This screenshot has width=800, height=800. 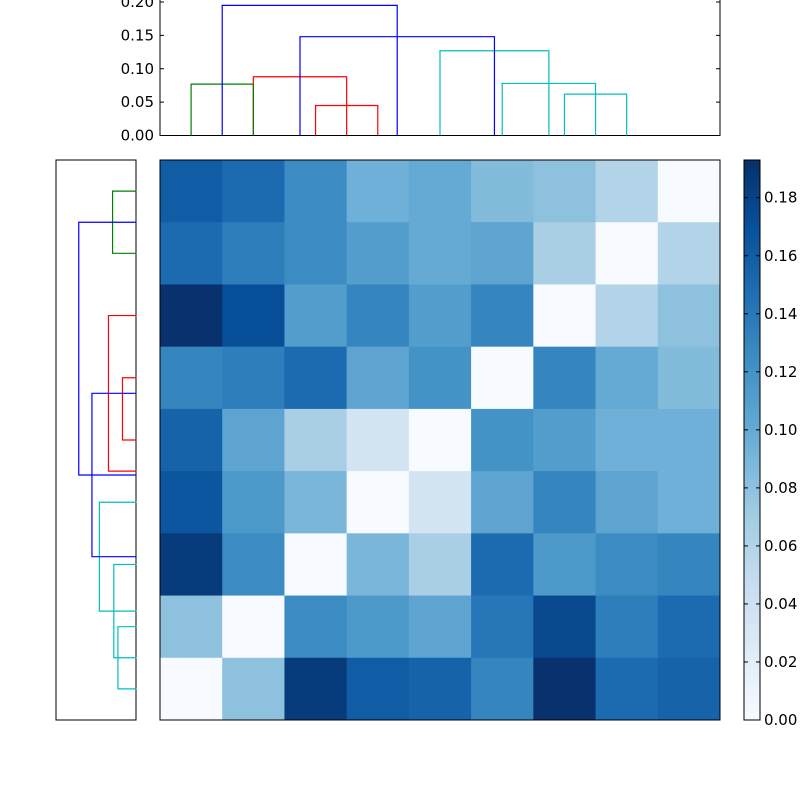 I want to click on colorbar-frame, so click(x=752, y=440).